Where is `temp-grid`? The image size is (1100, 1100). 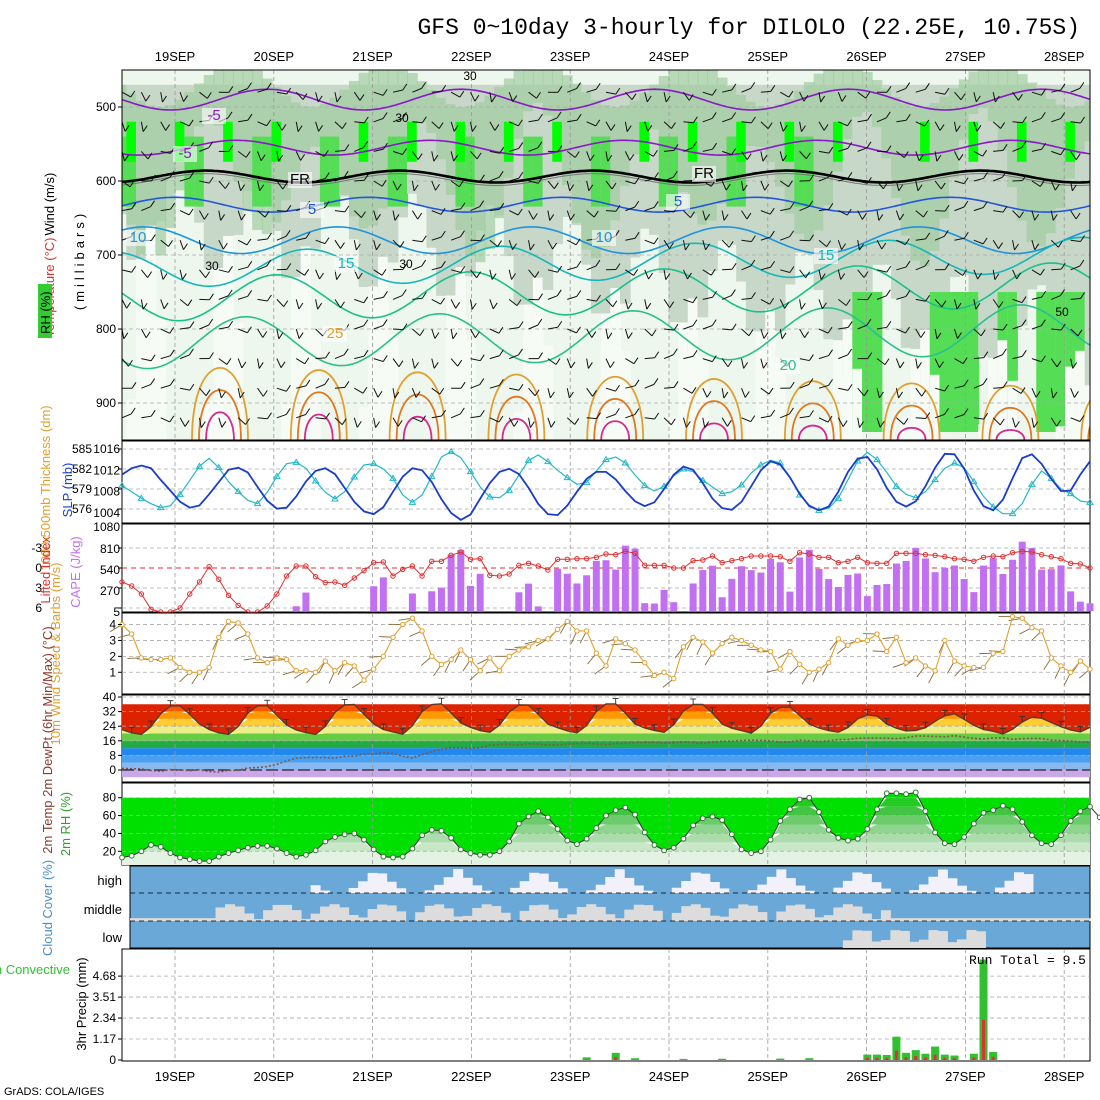
temp-grid is located at coordinates (606, 738).